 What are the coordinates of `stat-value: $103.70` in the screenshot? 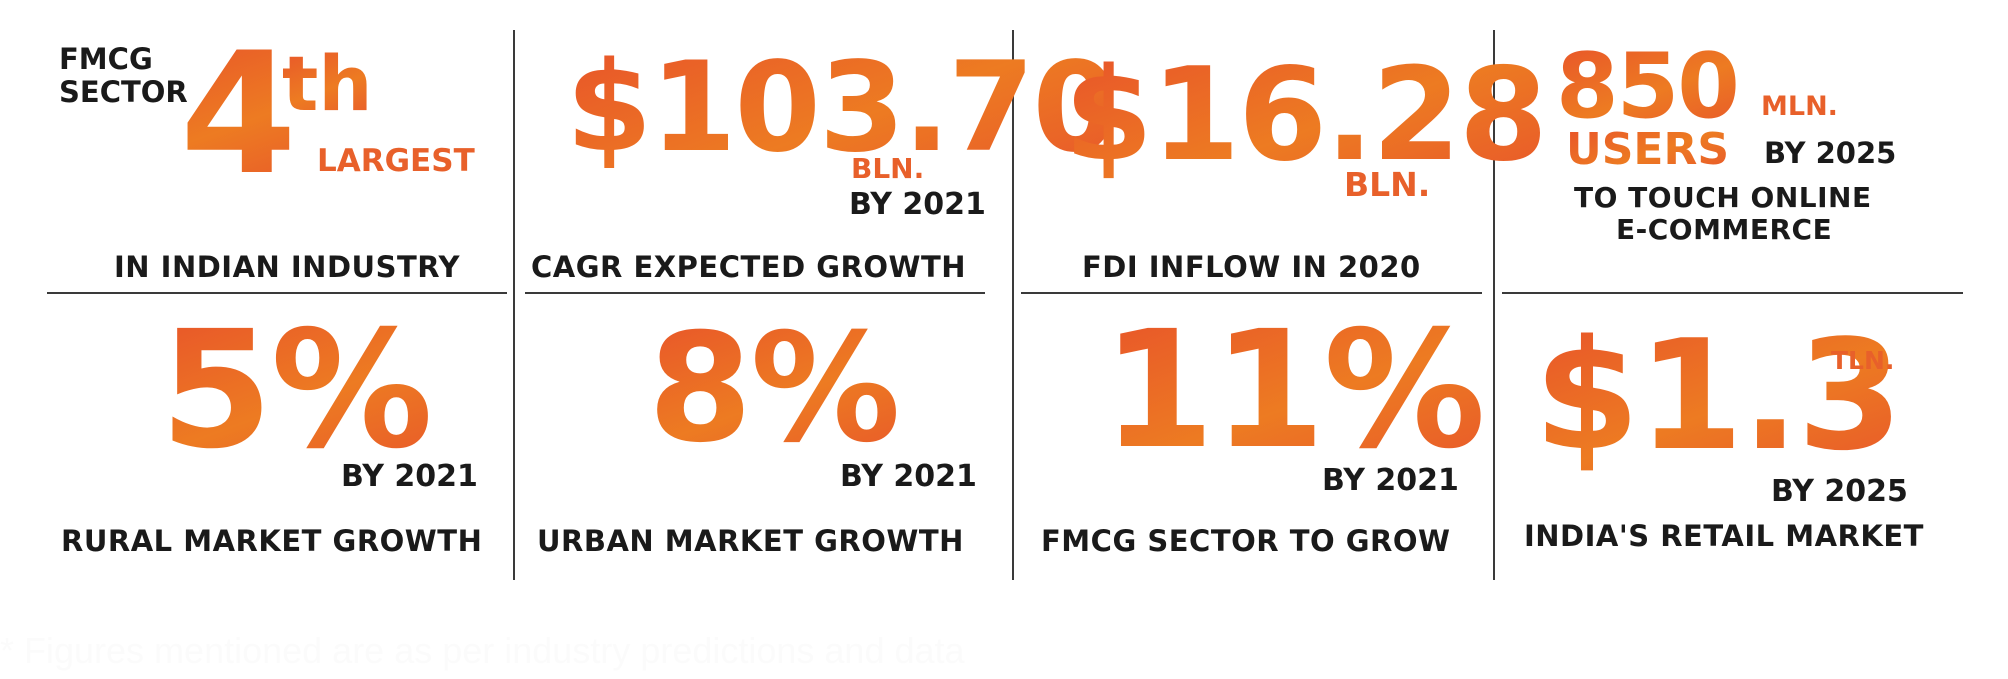 It's located at (842, 108).